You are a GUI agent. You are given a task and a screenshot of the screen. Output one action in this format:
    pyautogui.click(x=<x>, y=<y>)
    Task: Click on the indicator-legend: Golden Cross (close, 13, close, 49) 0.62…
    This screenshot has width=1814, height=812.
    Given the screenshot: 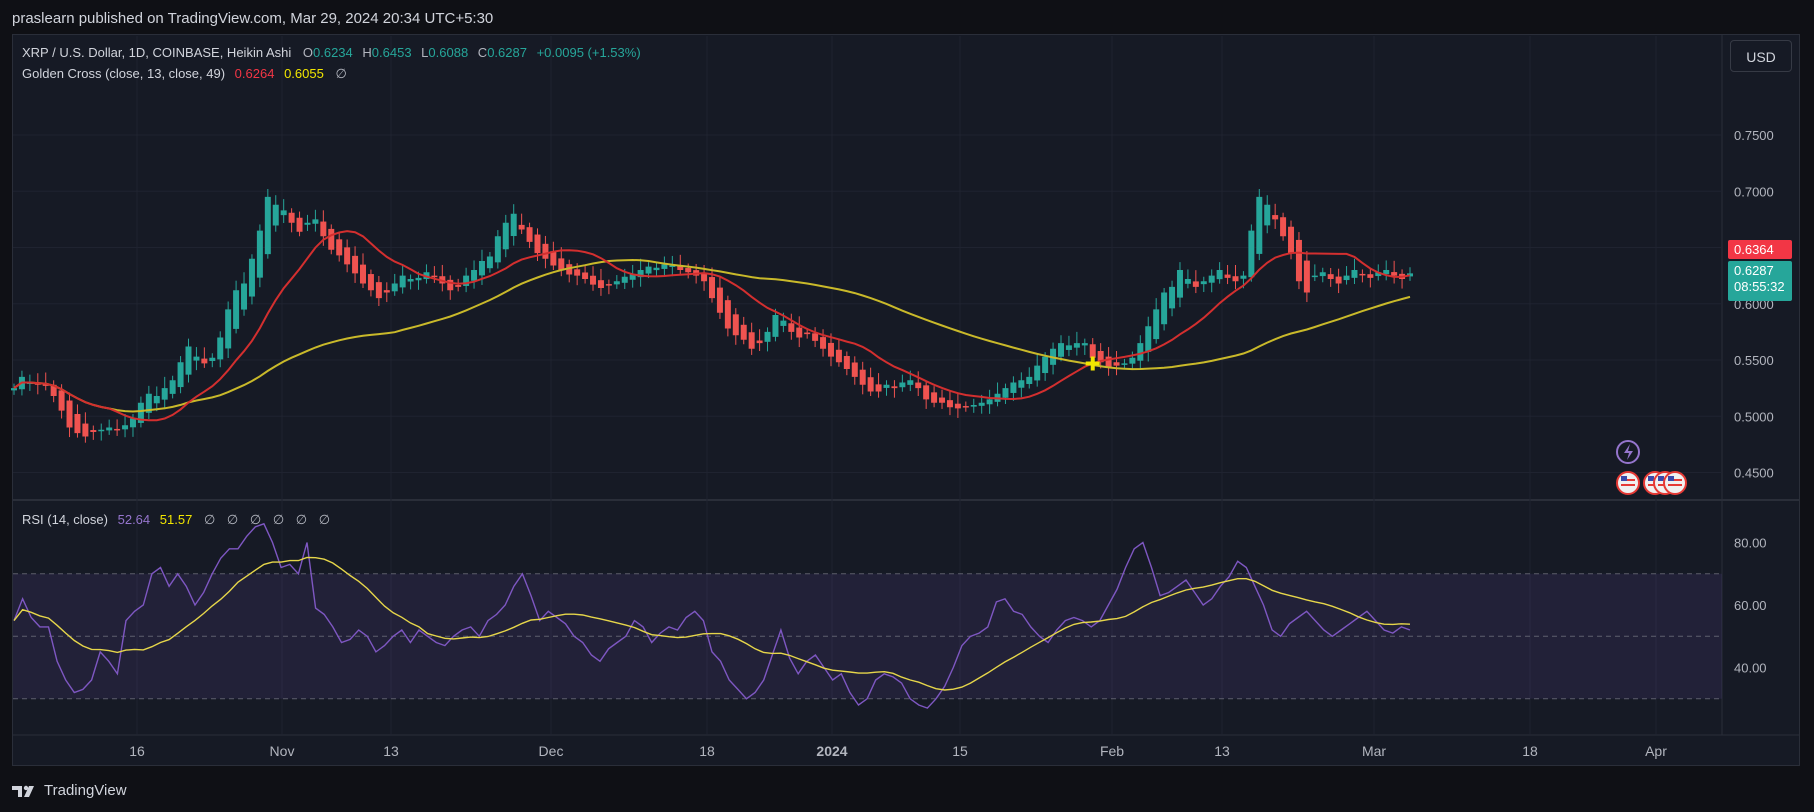 What is the action you would take?
    pyautogui.click(x=184, y=74)
    